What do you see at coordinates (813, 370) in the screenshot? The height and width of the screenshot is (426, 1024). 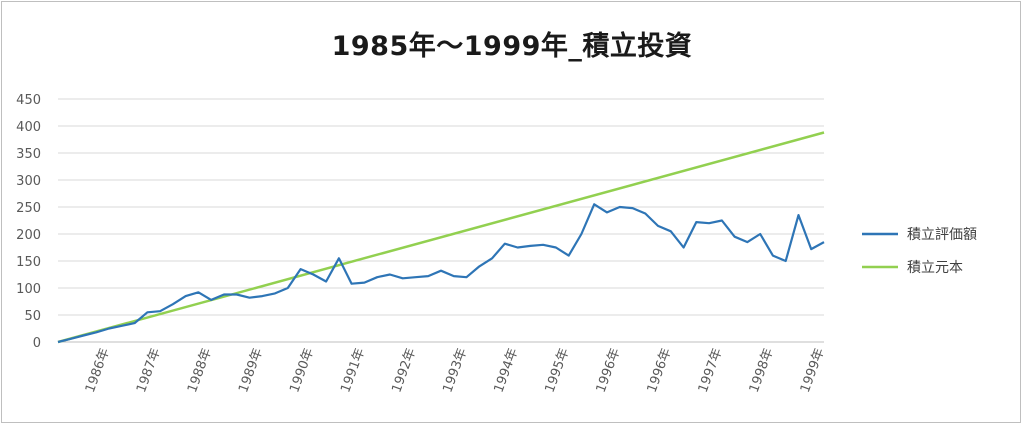 I see `x-tick-label: 1999年` at bounding box center [813, 370].